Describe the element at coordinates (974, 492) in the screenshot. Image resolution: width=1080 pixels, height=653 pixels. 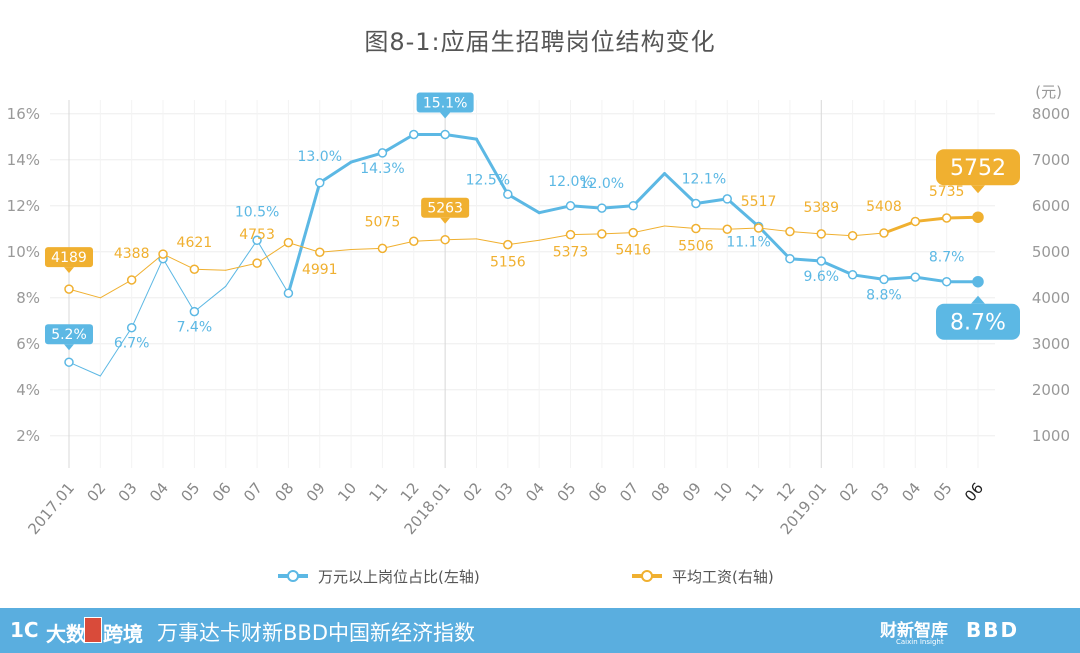
I see `x-tick-label: 06` at that location.